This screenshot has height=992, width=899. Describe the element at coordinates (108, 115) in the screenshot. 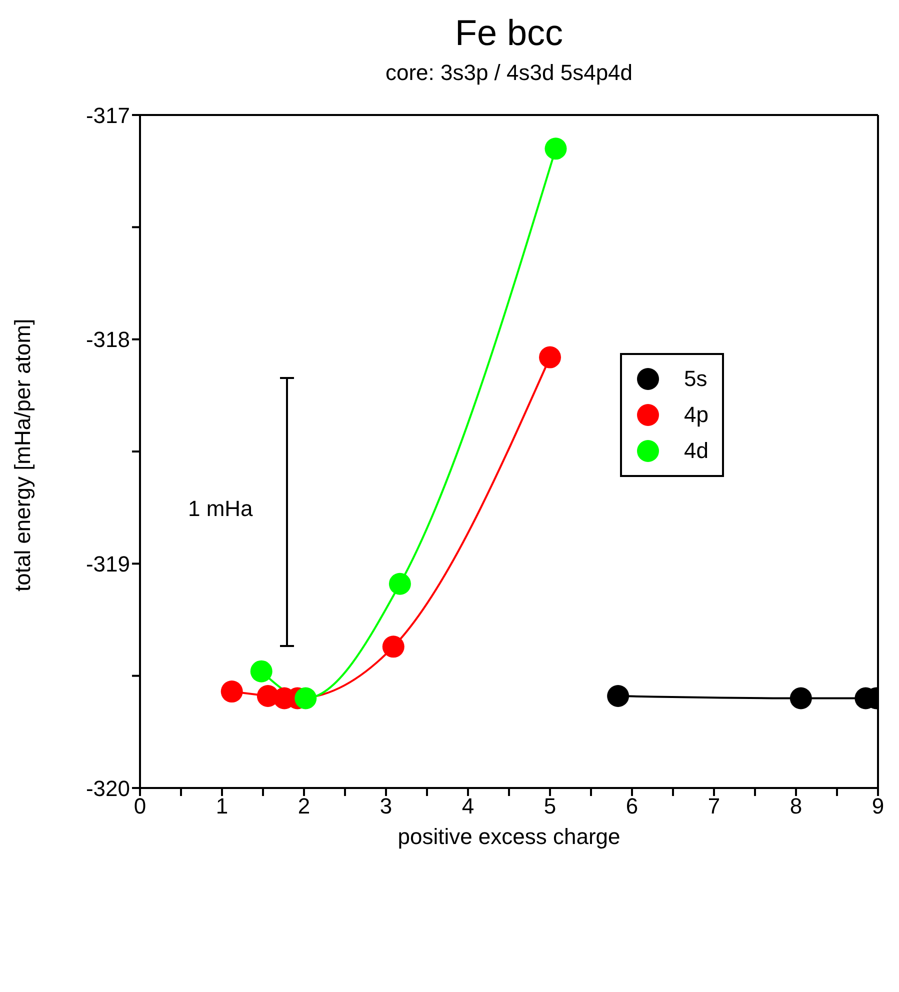

I see `y-tick-label: -317` at that location.